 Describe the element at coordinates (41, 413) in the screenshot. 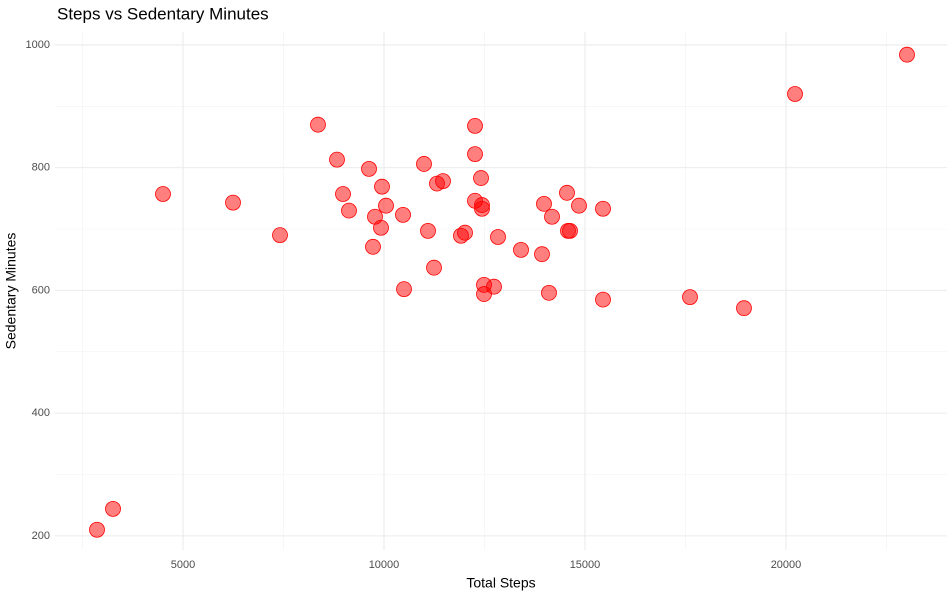

I see `y-tick-label: 400` at that location.